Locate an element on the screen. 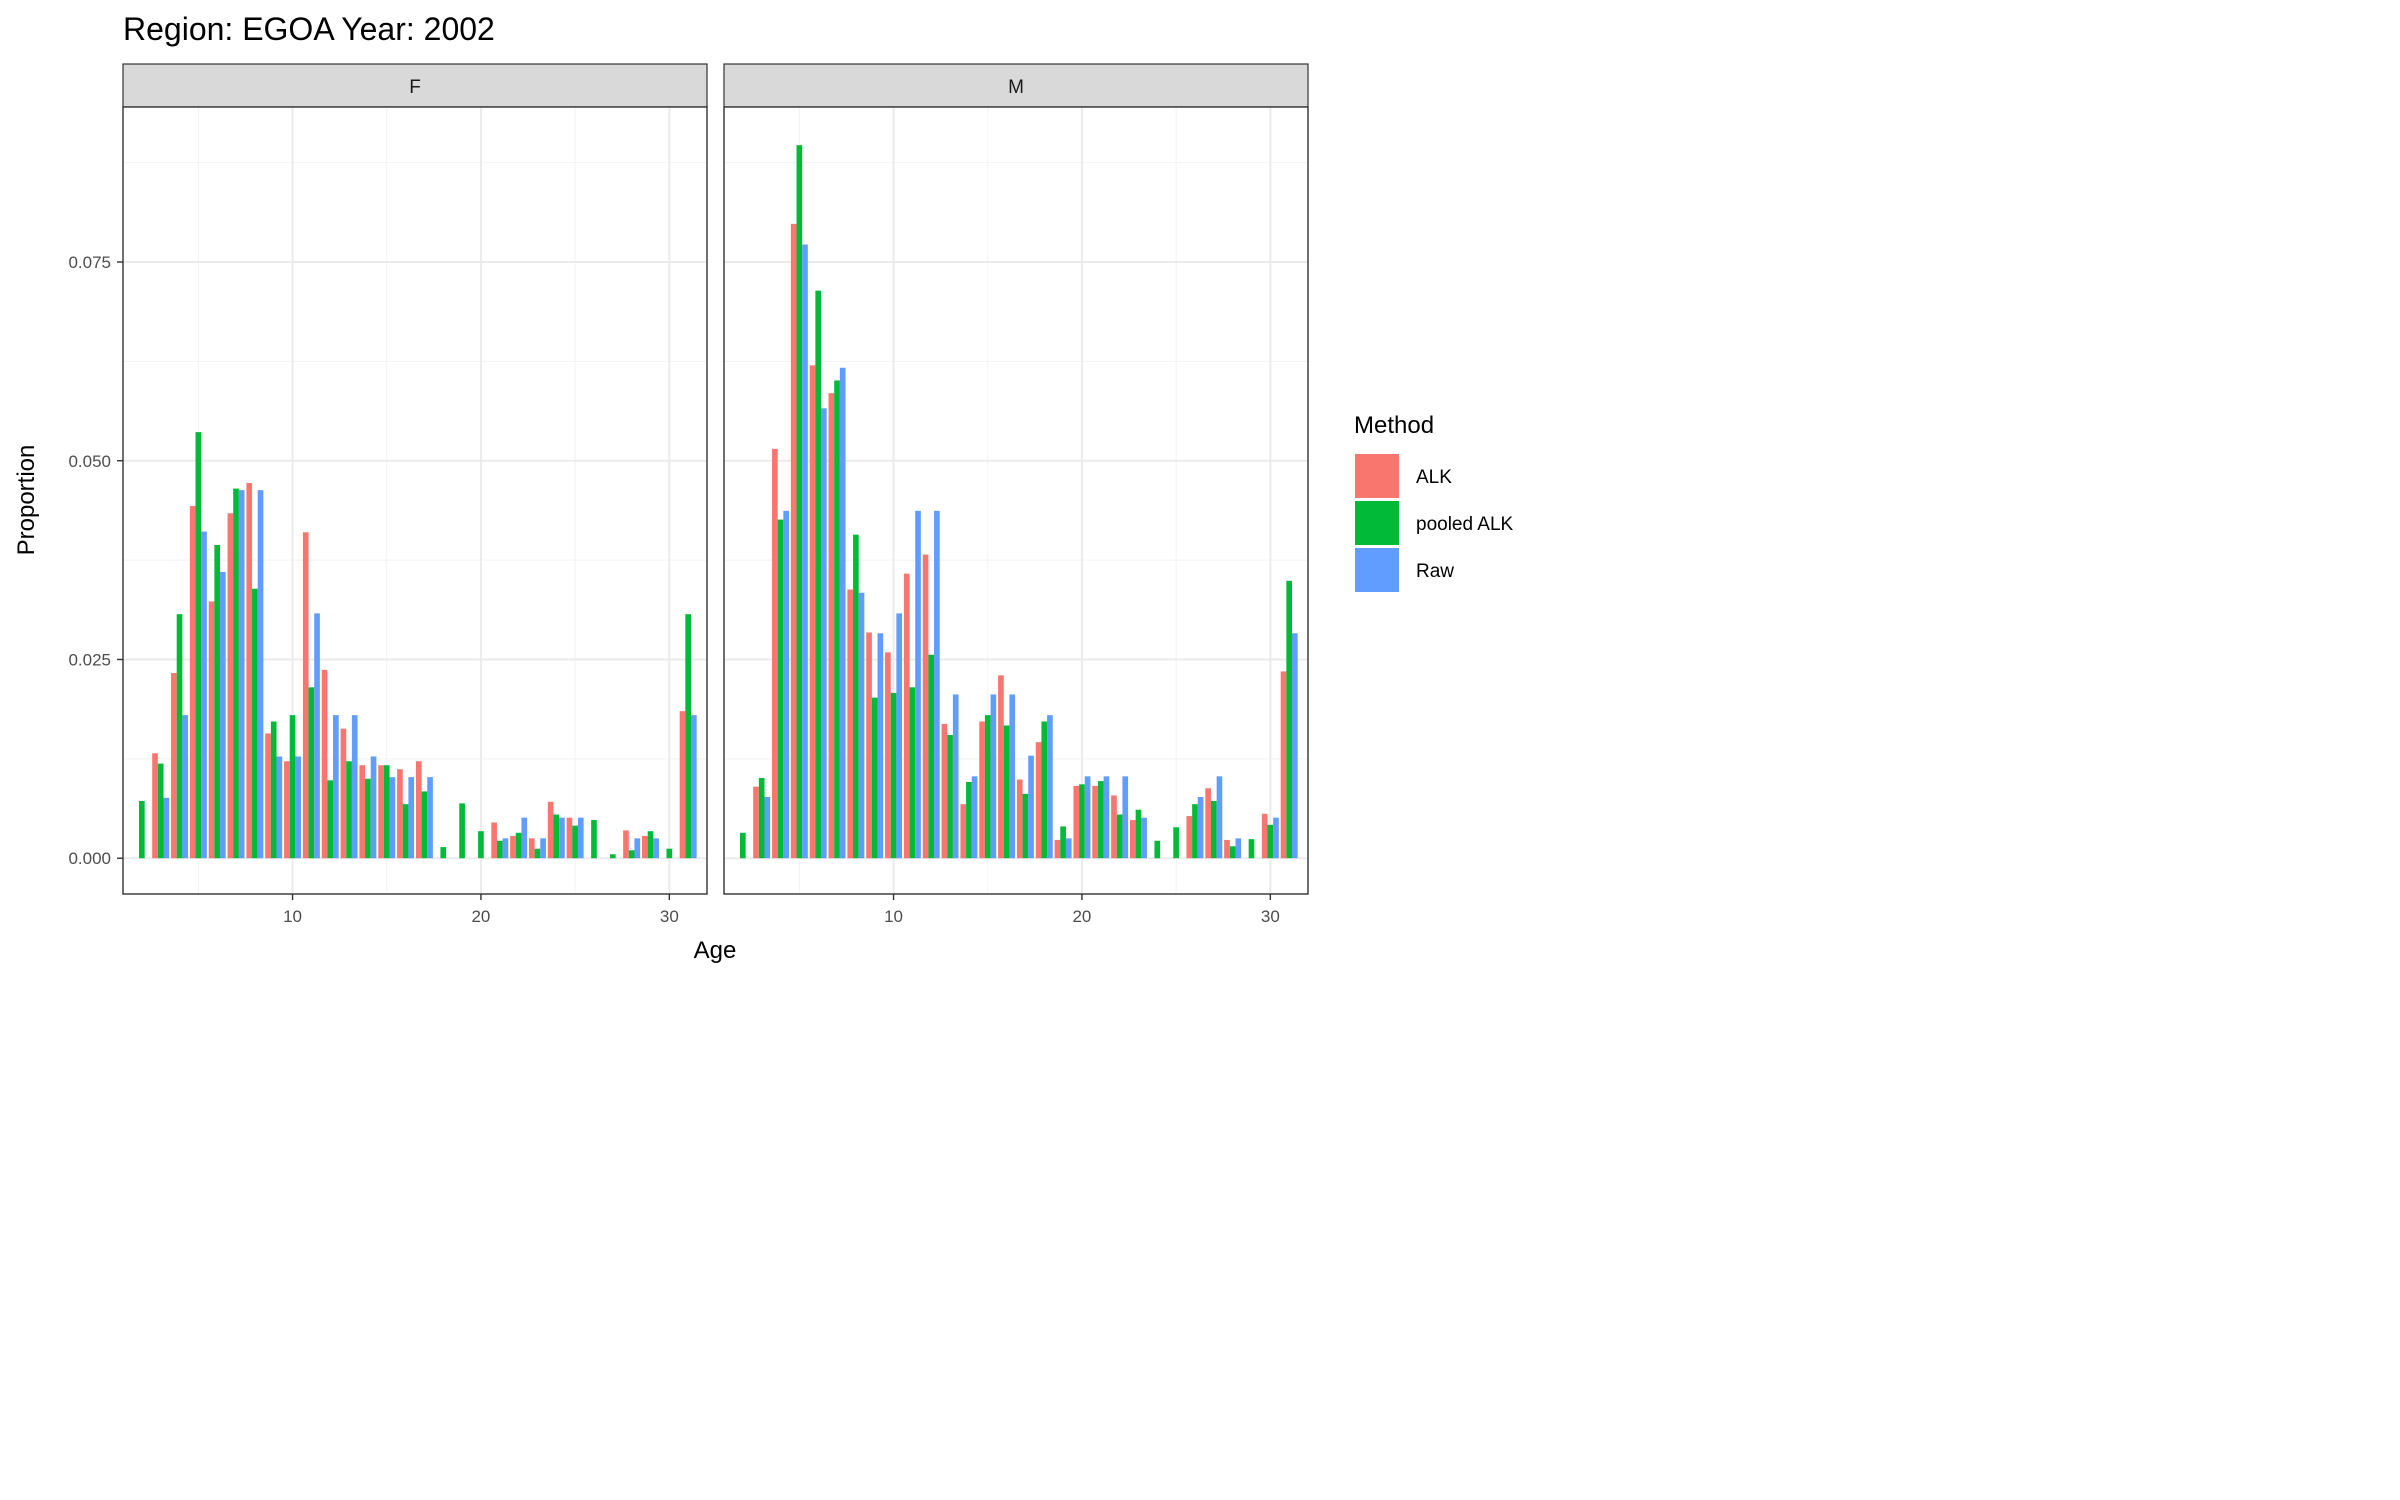 This screenshot has height=1500, width=2400. x-tick-label: 20 is located at coordinates (480, 916).